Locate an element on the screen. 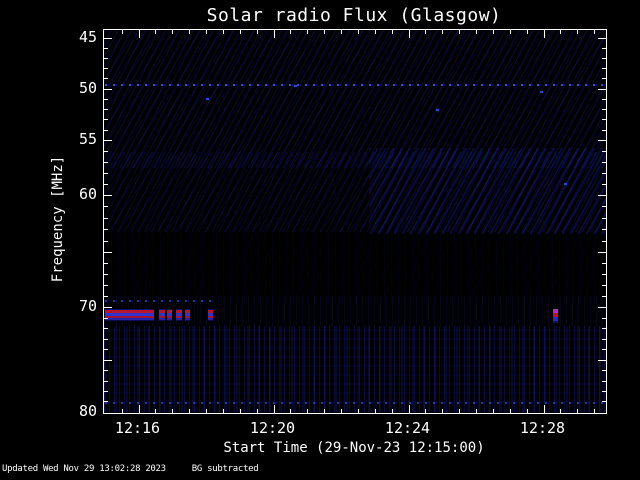  y-axis-title: Frequency [MHz] is located at coordinates (58, 219).